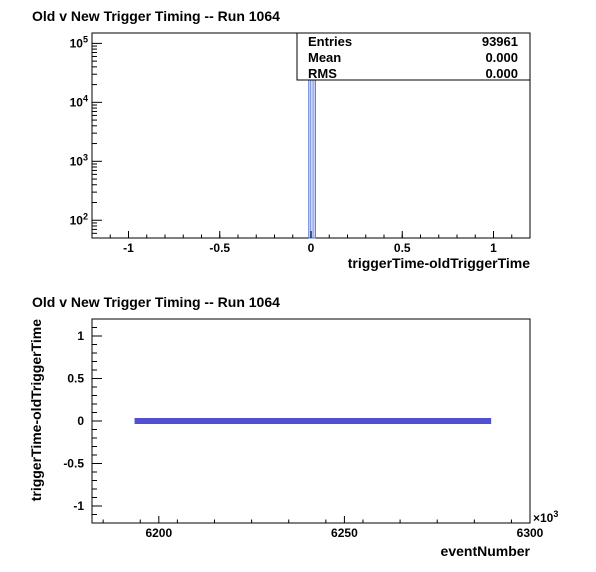 The image size is (596, 572). Describe the element at coordinates (530, 533) in the screenshot. I see `x-tick-label: 6300` at that location.